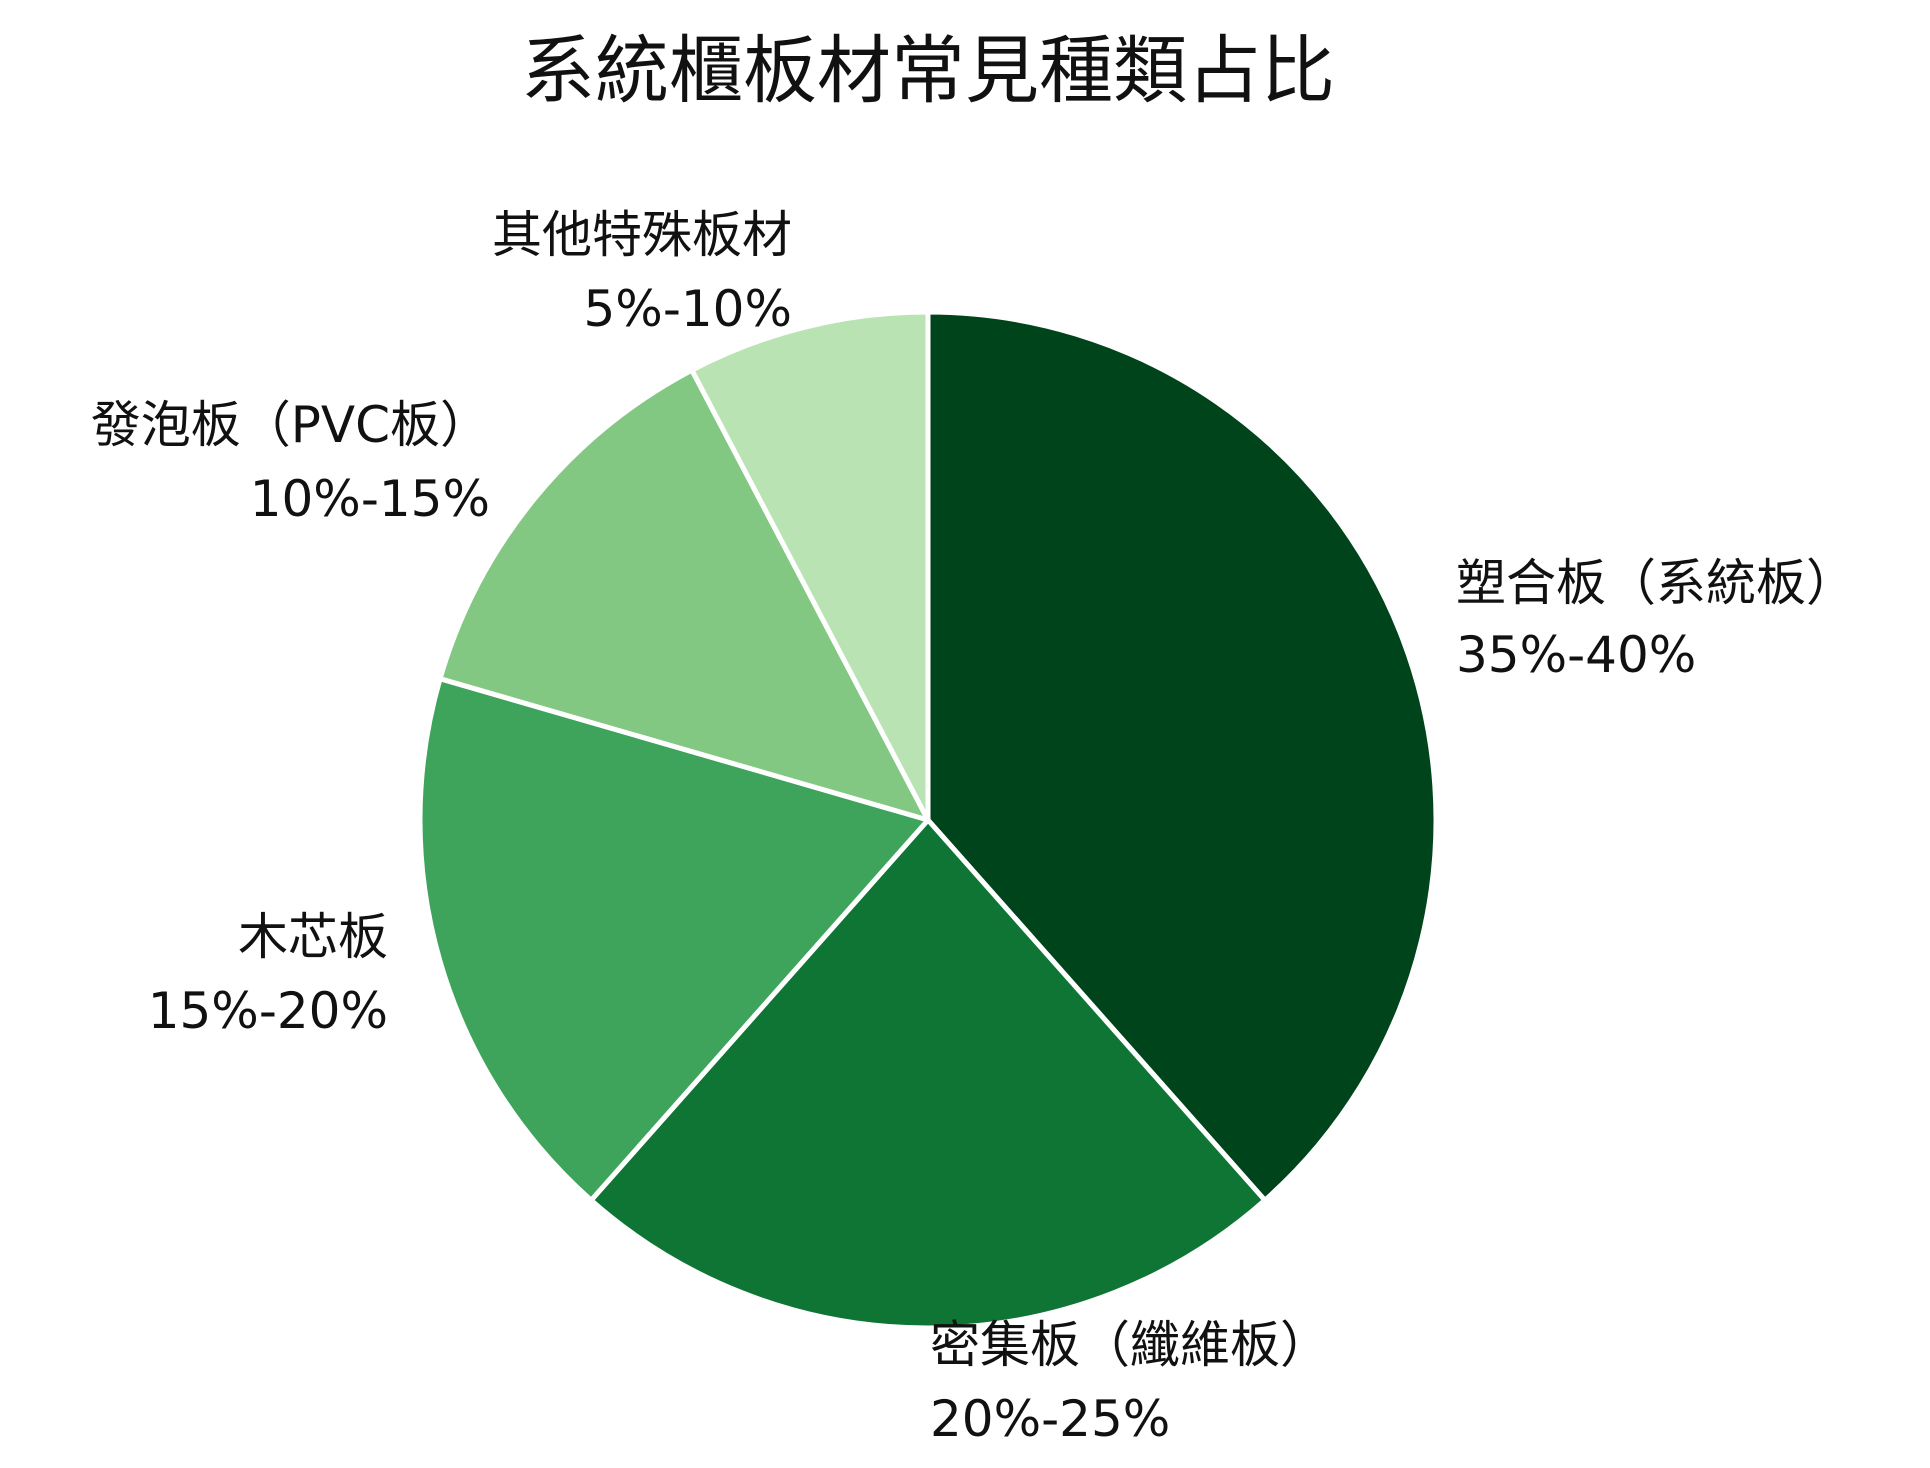  What do you see at coordinates (268, 1011) in the screenshot?
I see `slice-3-range-label: 15%-20%` at bounding box center [268, 1011].